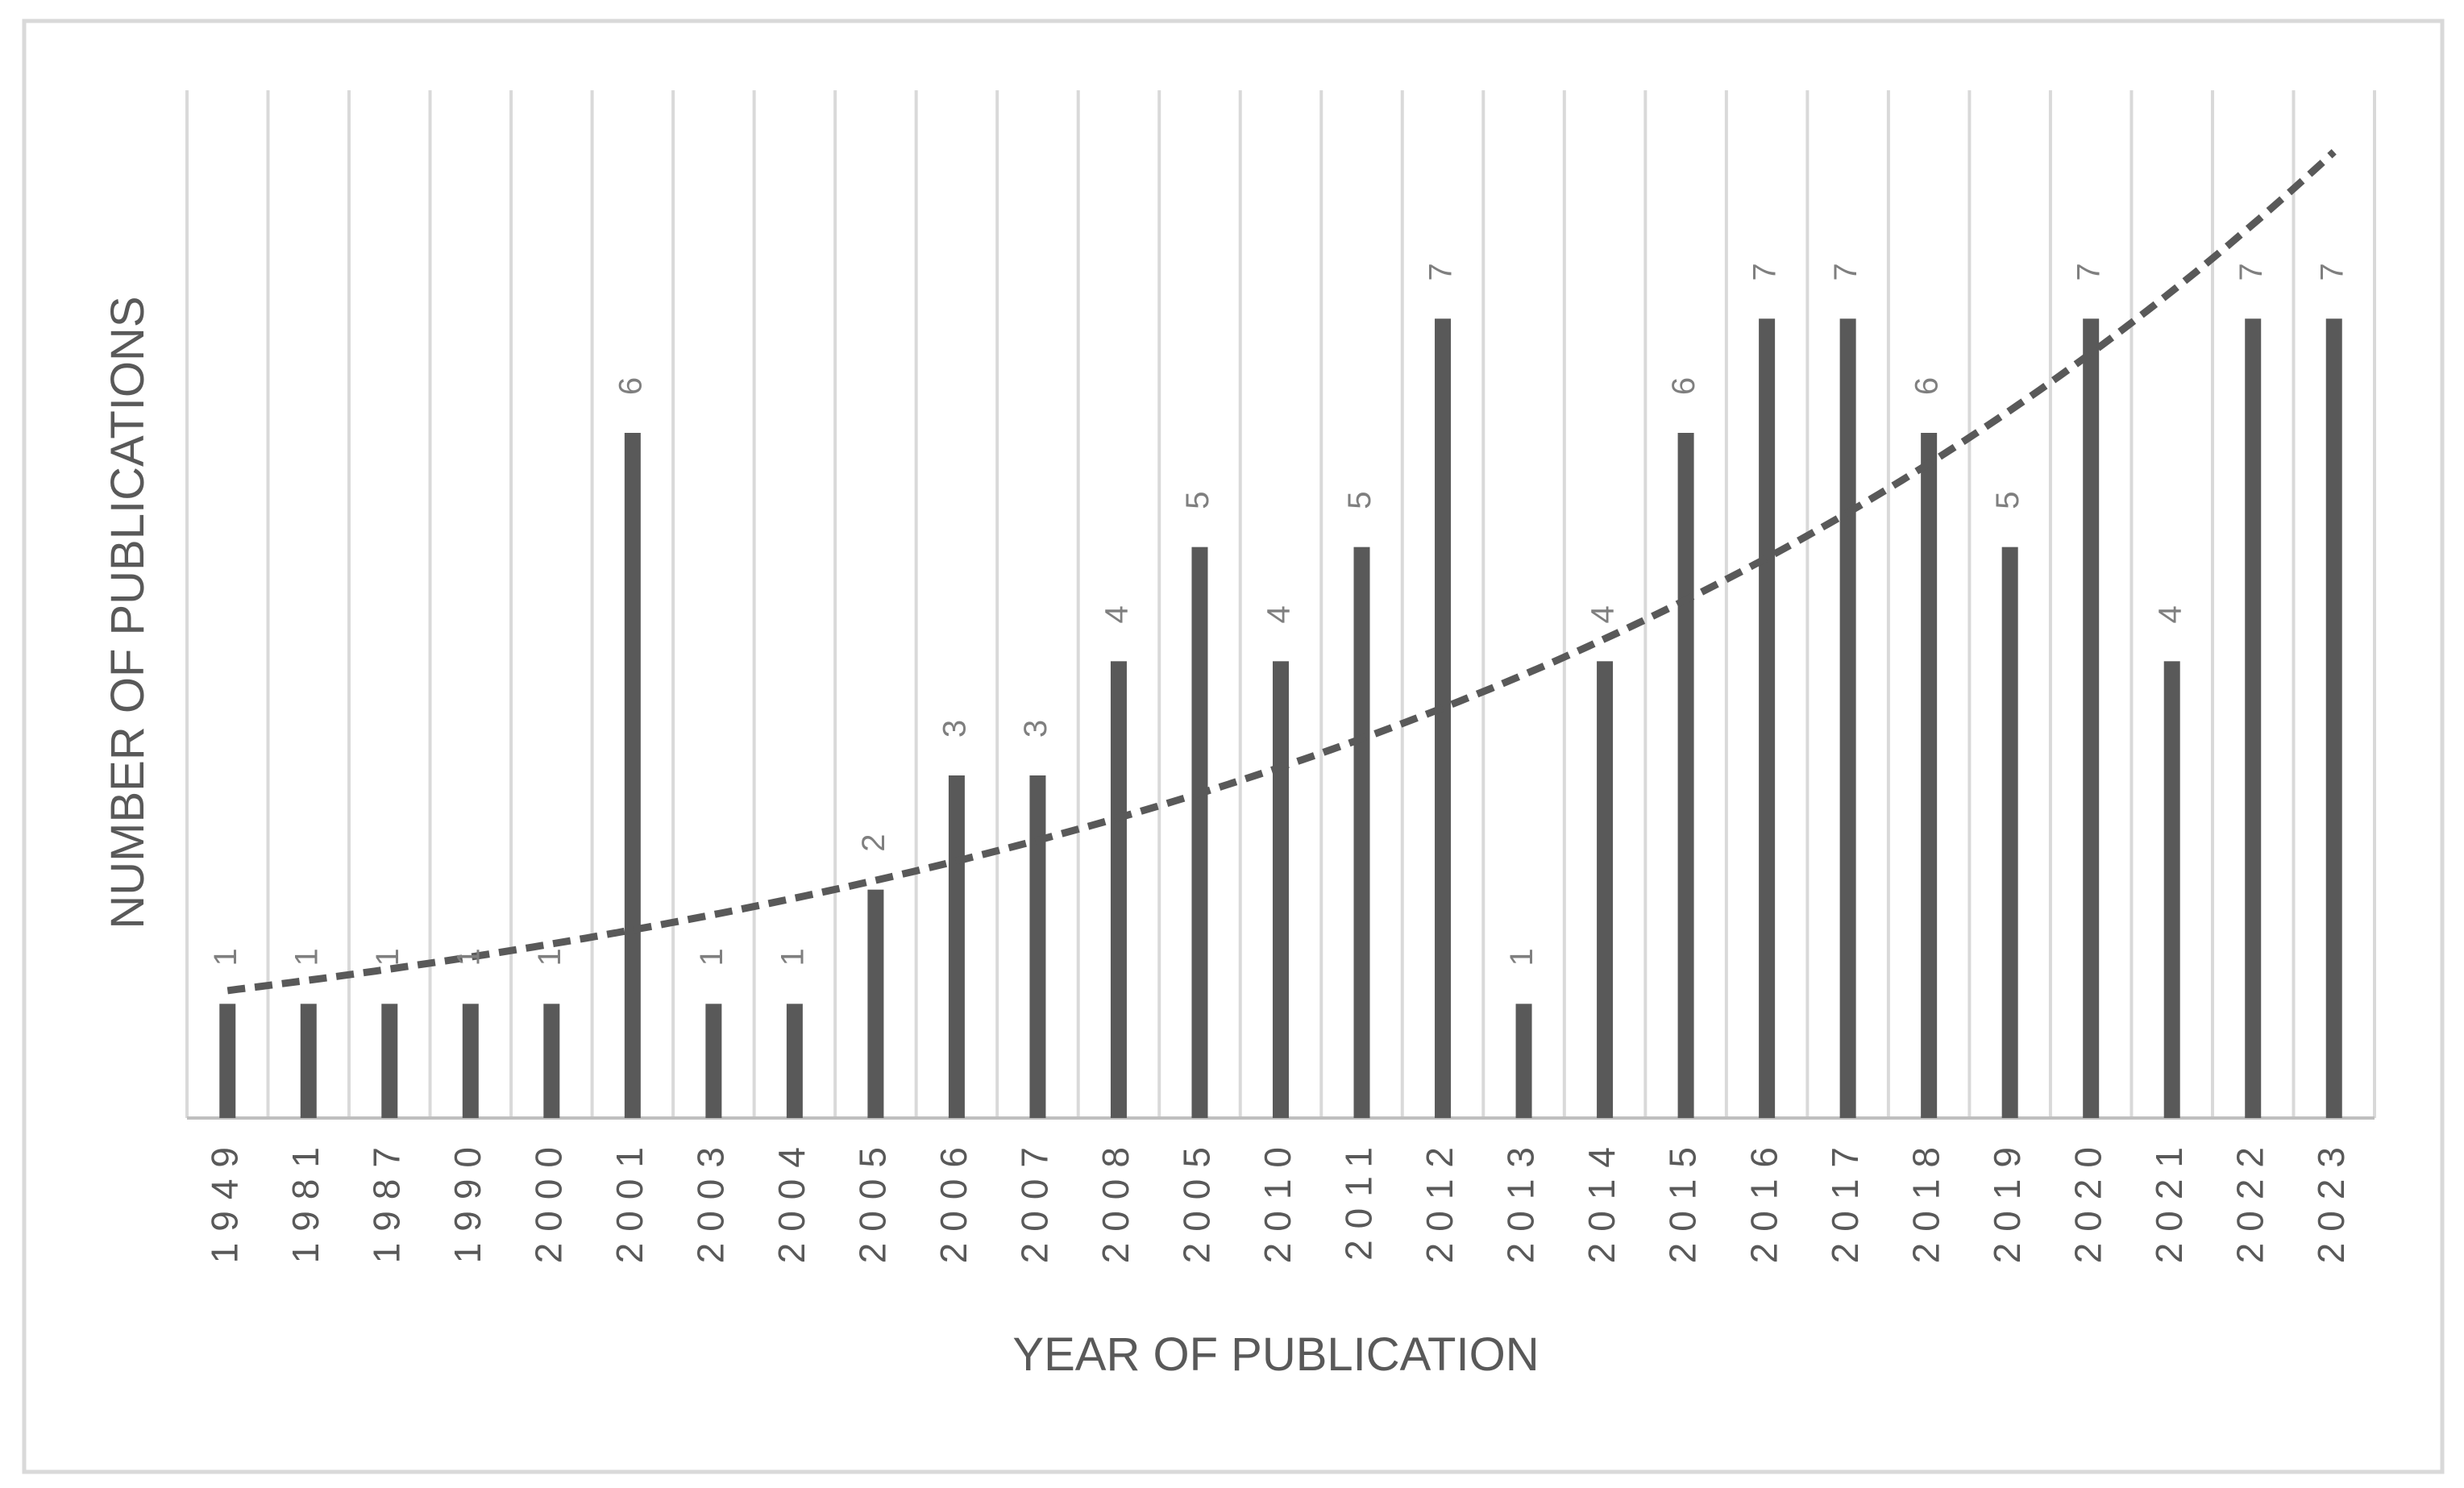 The height and width of the screenshot is (1488, 2464). What do you see at coordinates (2331, 1199) in the screenshot?
I see `x-tick-label: 2023` at bounding box center [2331, 1199].